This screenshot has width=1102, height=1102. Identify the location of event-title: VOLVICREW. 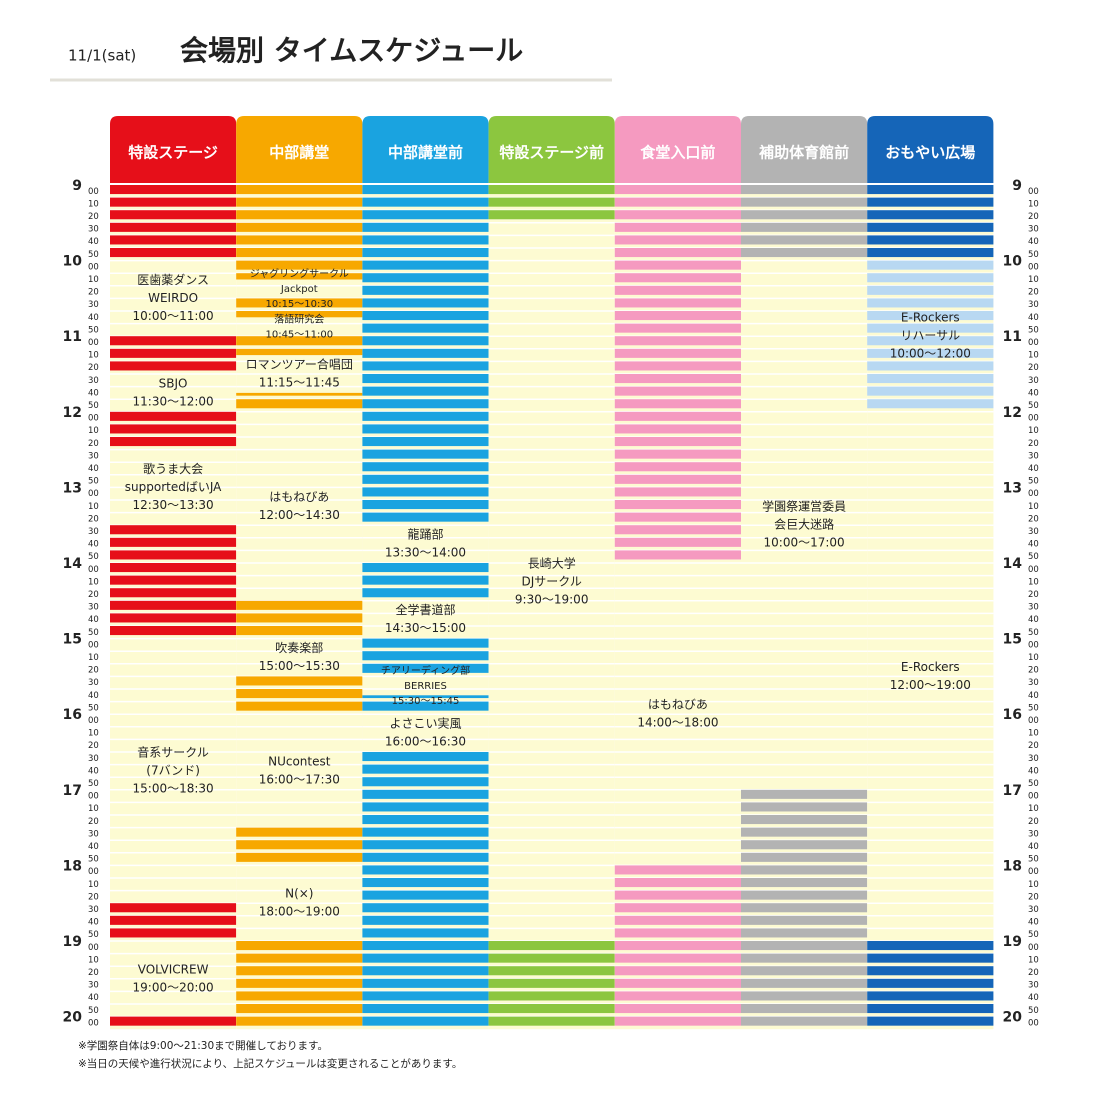
(173, 969).